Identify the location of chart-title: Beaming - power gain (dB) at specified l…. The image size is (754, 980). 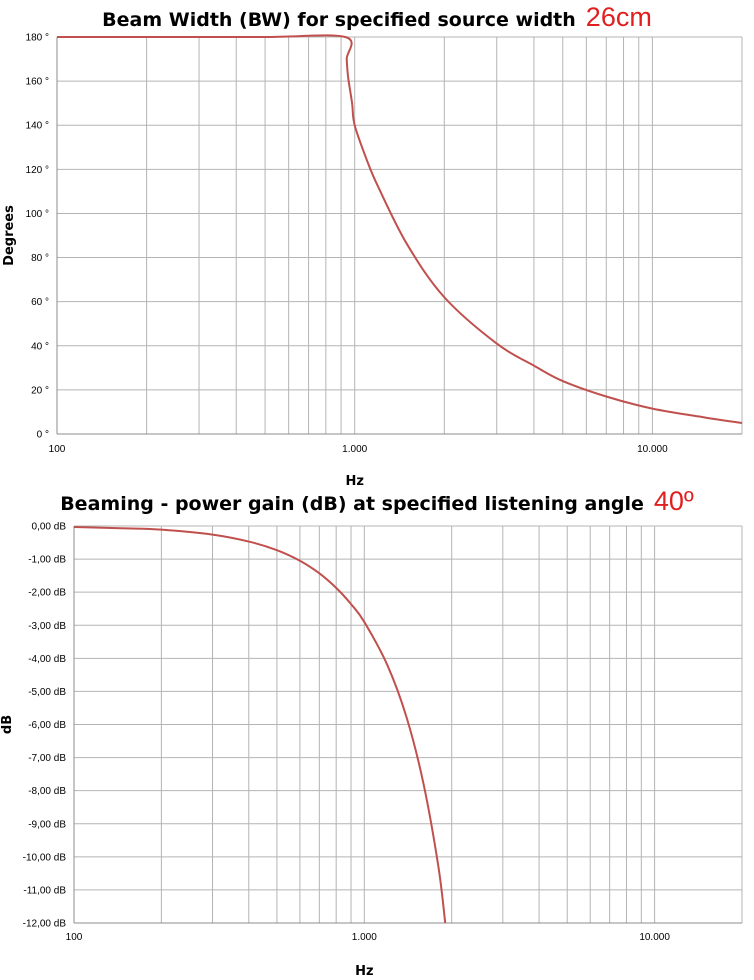
(377, 501).